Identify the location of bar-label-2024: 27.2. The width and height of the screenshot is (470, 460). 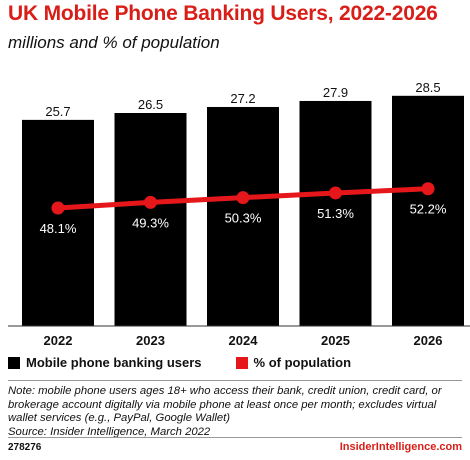
(242, 98).